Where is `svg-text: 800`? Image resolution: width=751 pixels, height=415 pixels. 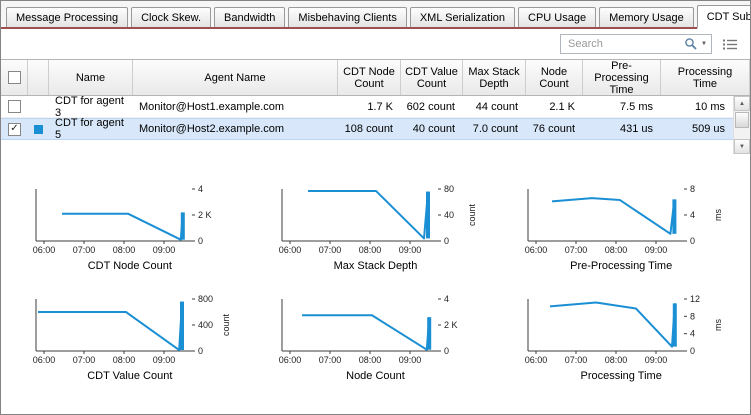
svg-text: 800 is located at coordinates (205, 299).